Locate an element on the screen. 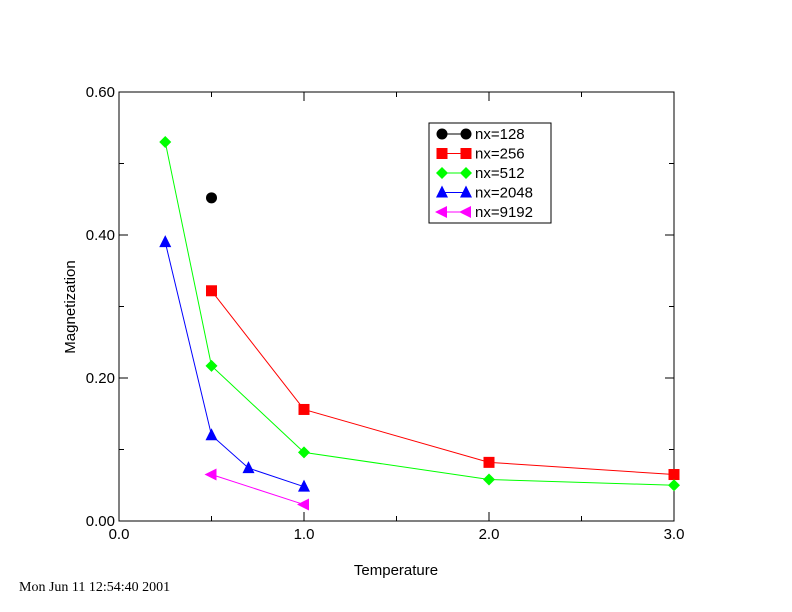  x-tick-label: 0.0 is located at coordinates (119, 534).